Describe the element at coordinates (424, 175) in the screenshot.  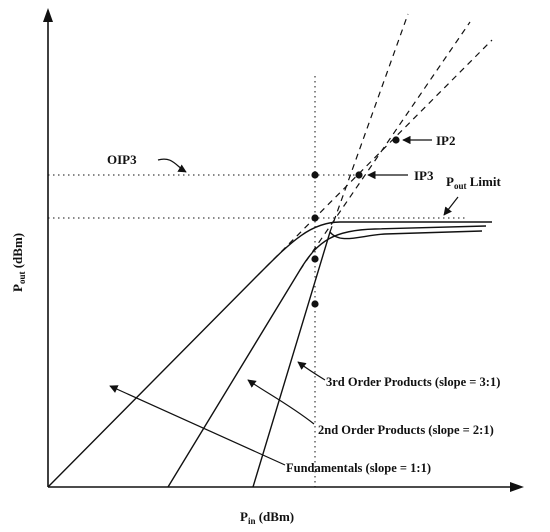
I see `ip3-label: IP3` at that location.